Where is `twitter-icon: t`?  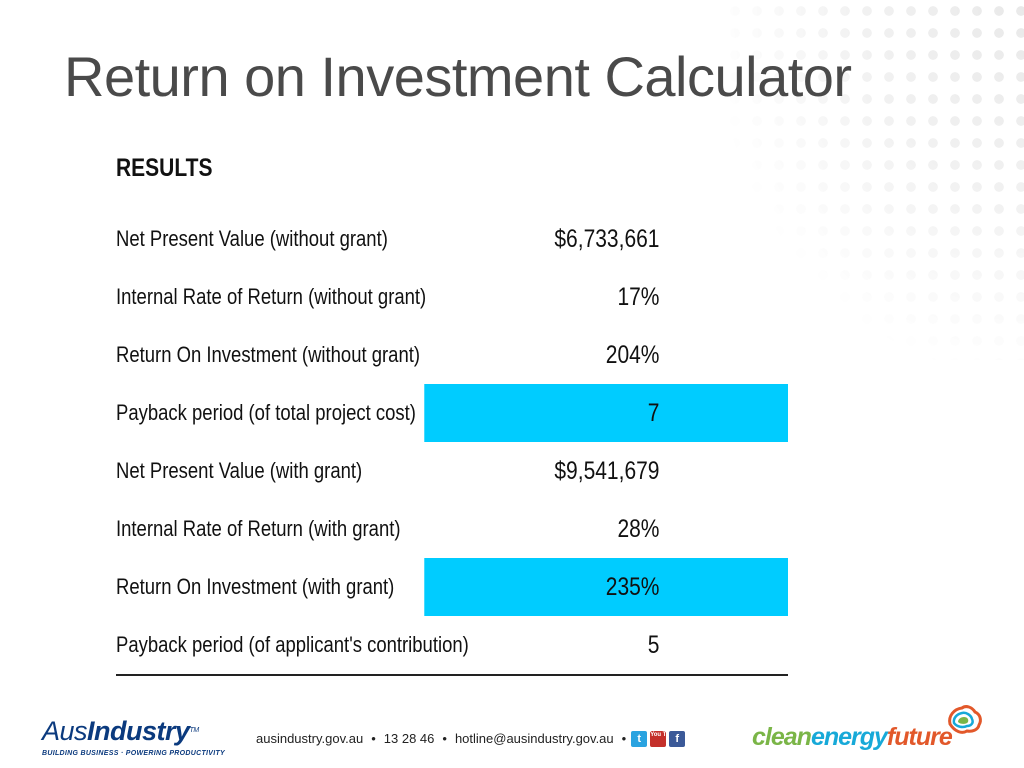 twitter-icon: t is located at coordinates (639, 739).